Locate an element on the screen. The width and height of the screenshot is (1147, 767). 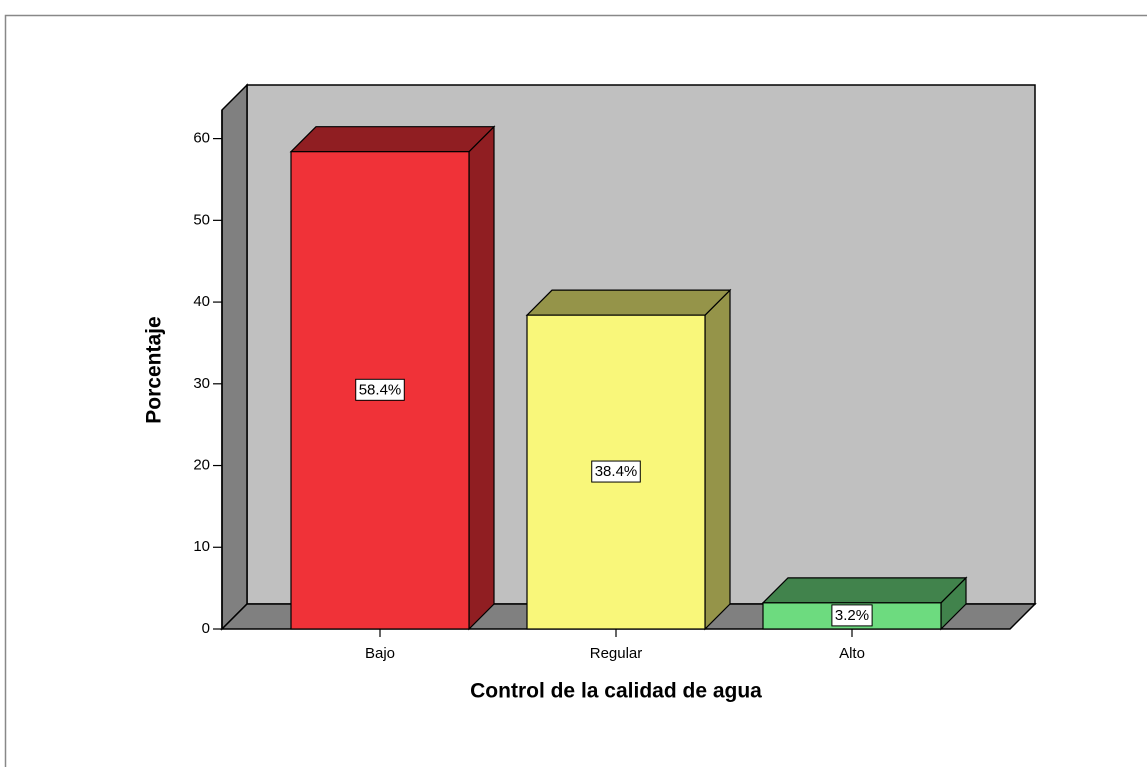
value-label: 38.4% is located at coordinates (616, 471).